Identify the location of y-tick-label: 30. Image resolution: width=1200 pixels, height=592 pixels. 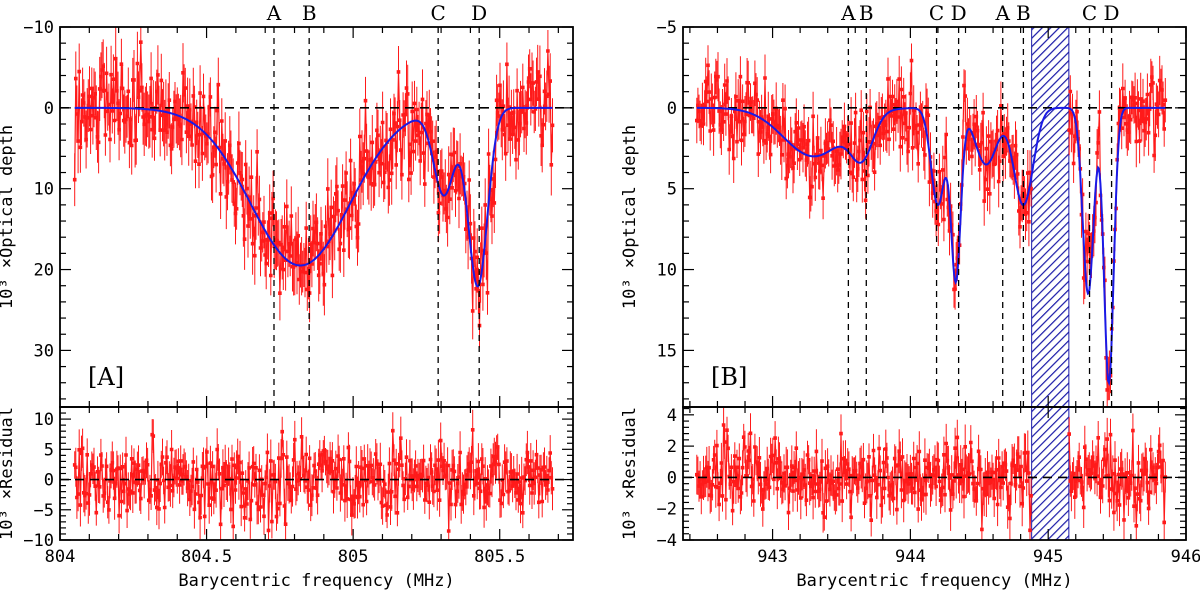
(44, 351).